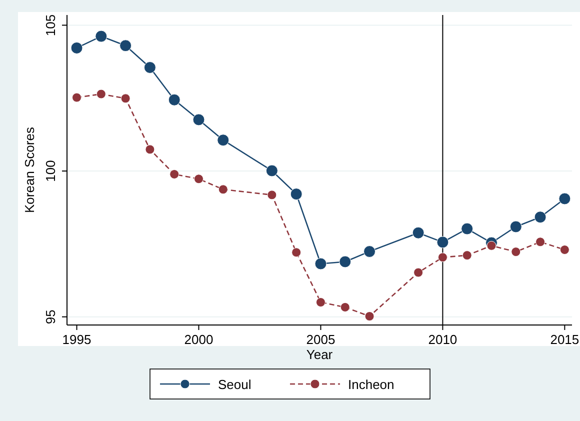  I want to click on x-tick-label: 2010, so click(443, 339).